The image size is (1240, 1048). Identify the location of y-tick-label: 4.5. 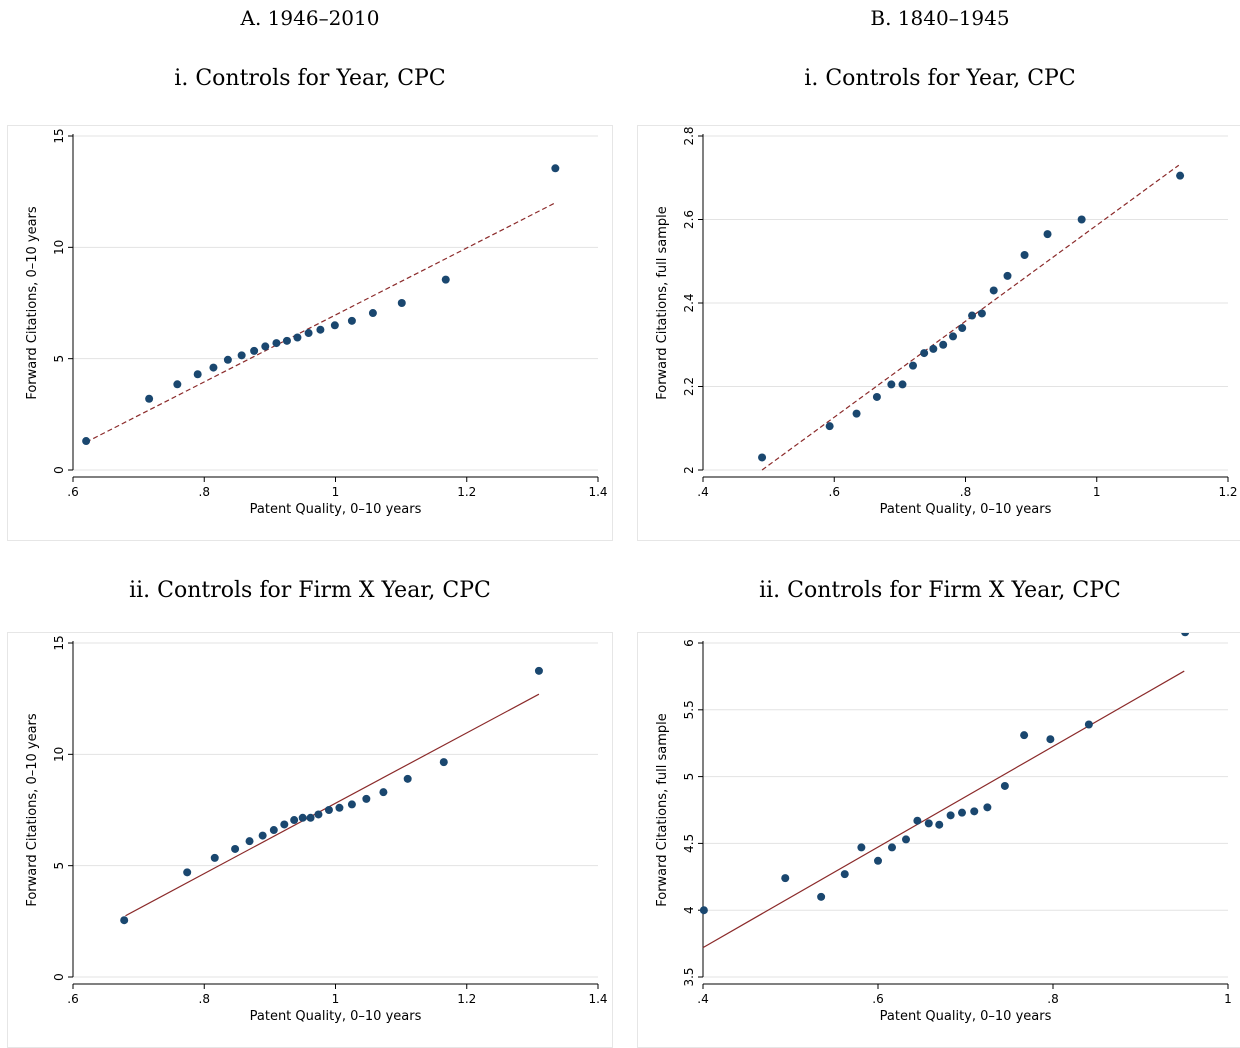
(689, 843).